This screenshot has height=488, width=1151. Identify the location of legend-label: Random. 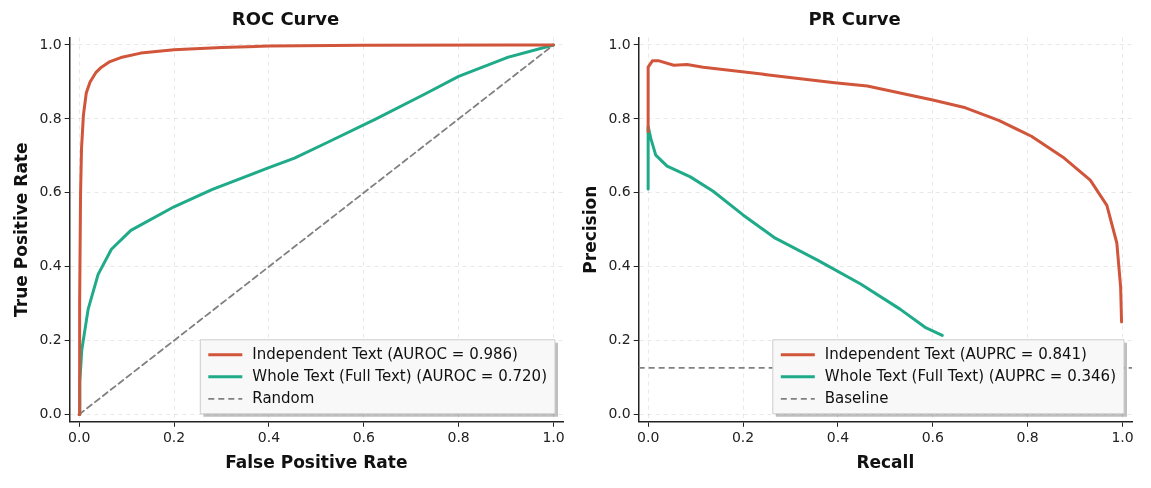
(283, 397).